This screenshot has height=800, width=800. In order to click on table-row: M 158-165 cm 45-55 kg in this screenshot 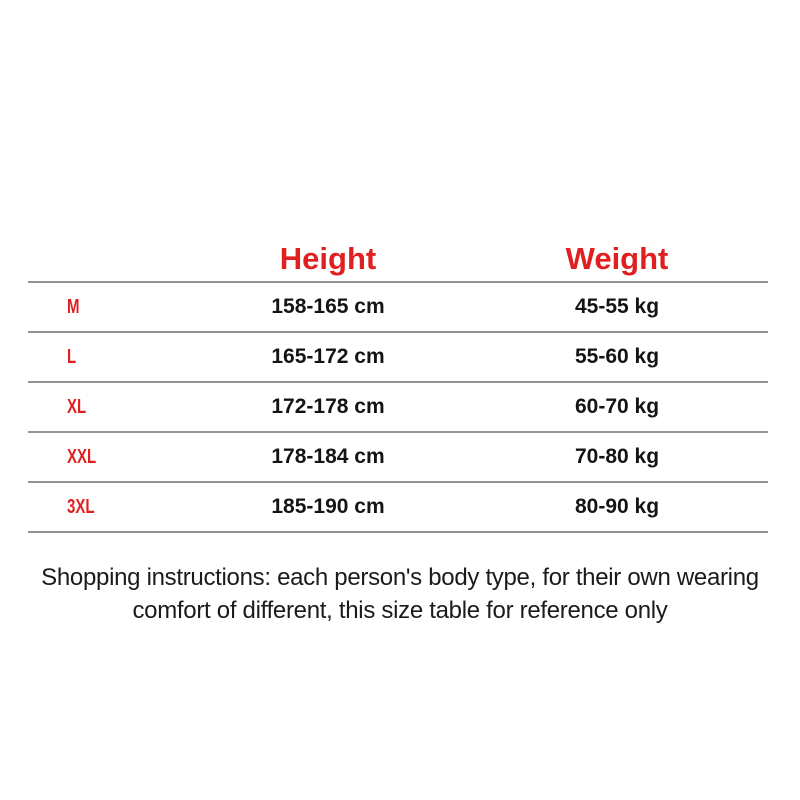, I will do `click(398, 308)`.